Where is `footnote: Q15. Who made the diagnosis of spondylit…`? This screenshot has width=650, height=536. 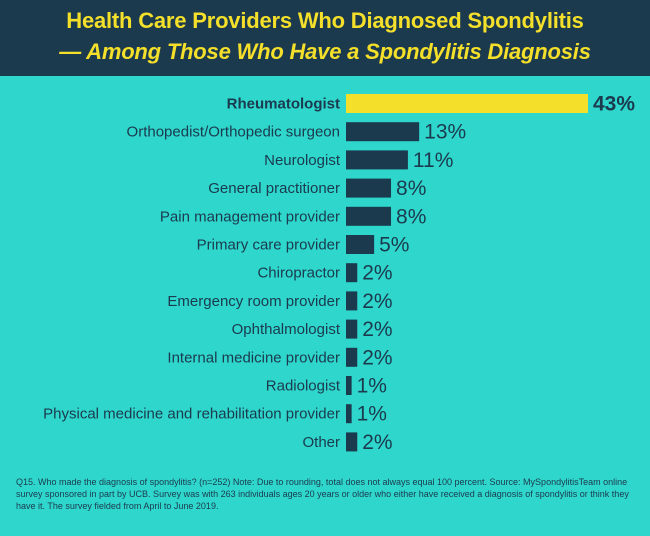 footnote: Q15. Who made the diagnosis of spondylit… is located at coordinates (322, 494).